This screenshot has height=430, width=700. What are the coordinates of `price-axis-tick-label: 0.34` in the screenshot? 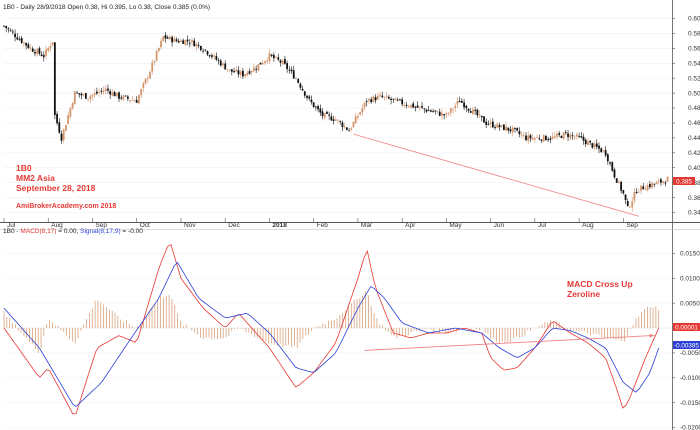 It's located at (694, 213).